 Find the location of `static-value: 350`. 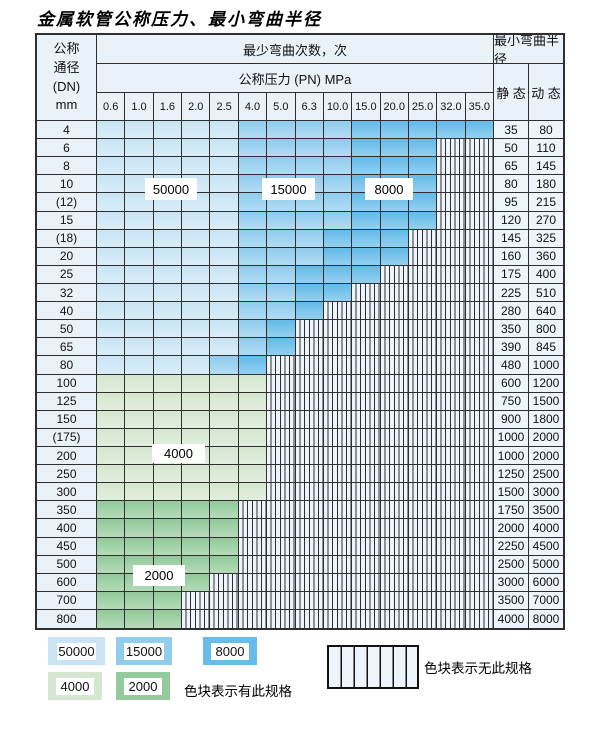

static-value: 350 is located at coordinates (511, 329).